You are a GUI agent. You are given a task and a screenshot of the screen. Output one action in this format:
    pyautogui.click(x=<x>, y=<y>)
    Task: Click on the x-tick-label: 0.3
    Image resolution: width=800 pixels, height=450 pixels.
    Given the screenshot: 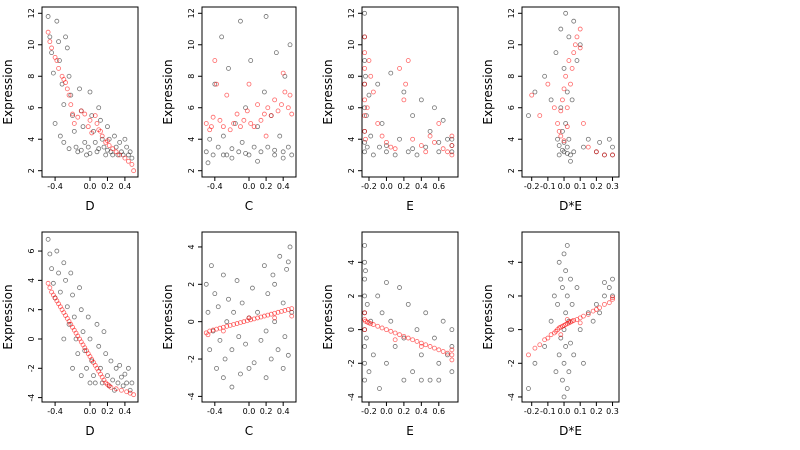 What is the action you would take?
    pyautogui.click(x=612, y=186)
    